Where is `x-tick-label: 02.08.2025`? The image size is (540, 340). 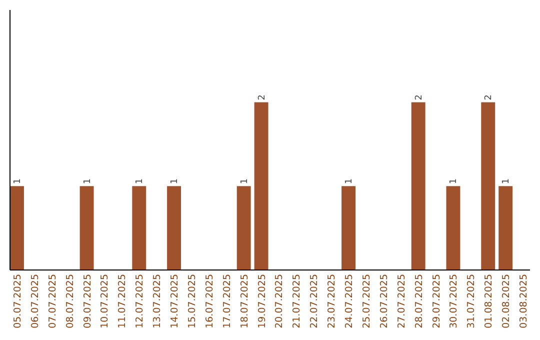
x-tick-label: 02.08.2025 is located at coordinates (506, 301).